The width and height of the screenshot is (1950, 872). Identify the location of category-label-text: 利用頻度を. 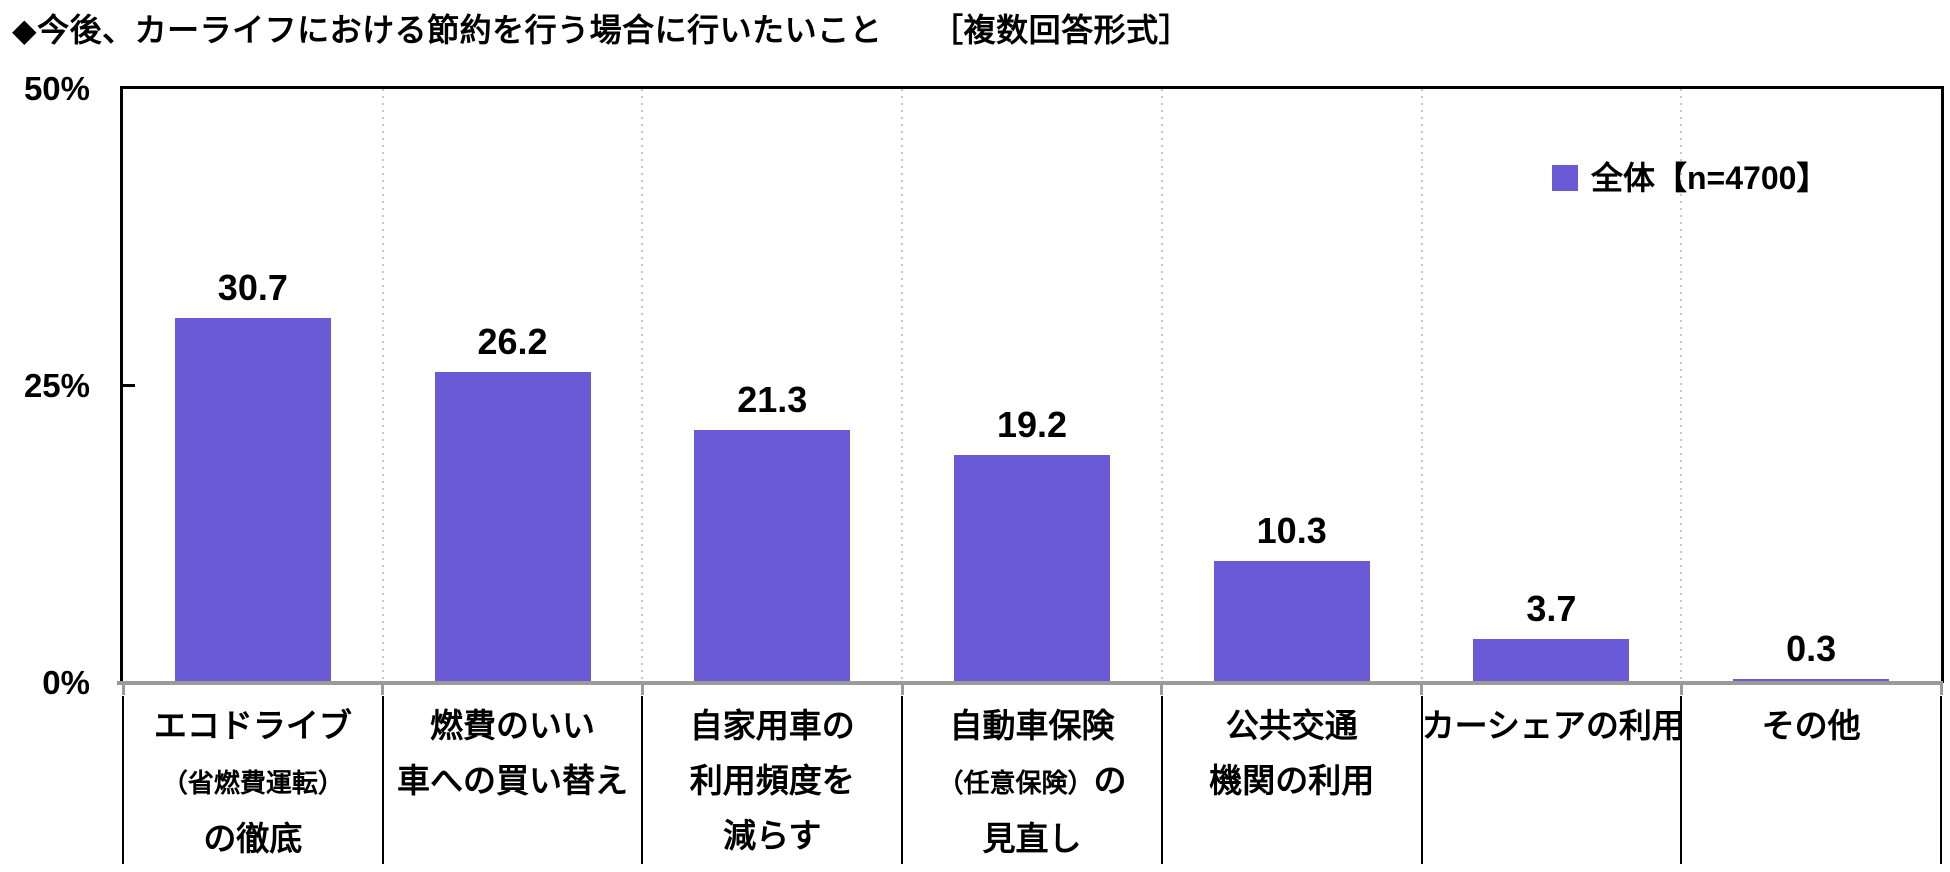
(772, 780).